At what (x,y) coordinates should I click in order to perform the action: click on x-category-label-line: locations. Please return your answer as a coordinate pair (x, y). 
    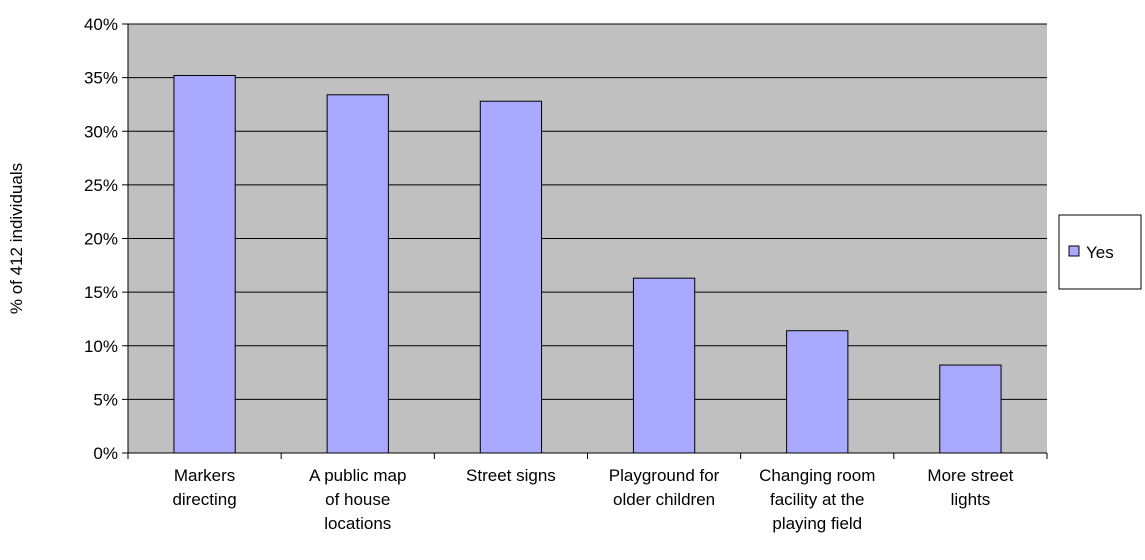
    Looking at the image, I should click on (357, 523).